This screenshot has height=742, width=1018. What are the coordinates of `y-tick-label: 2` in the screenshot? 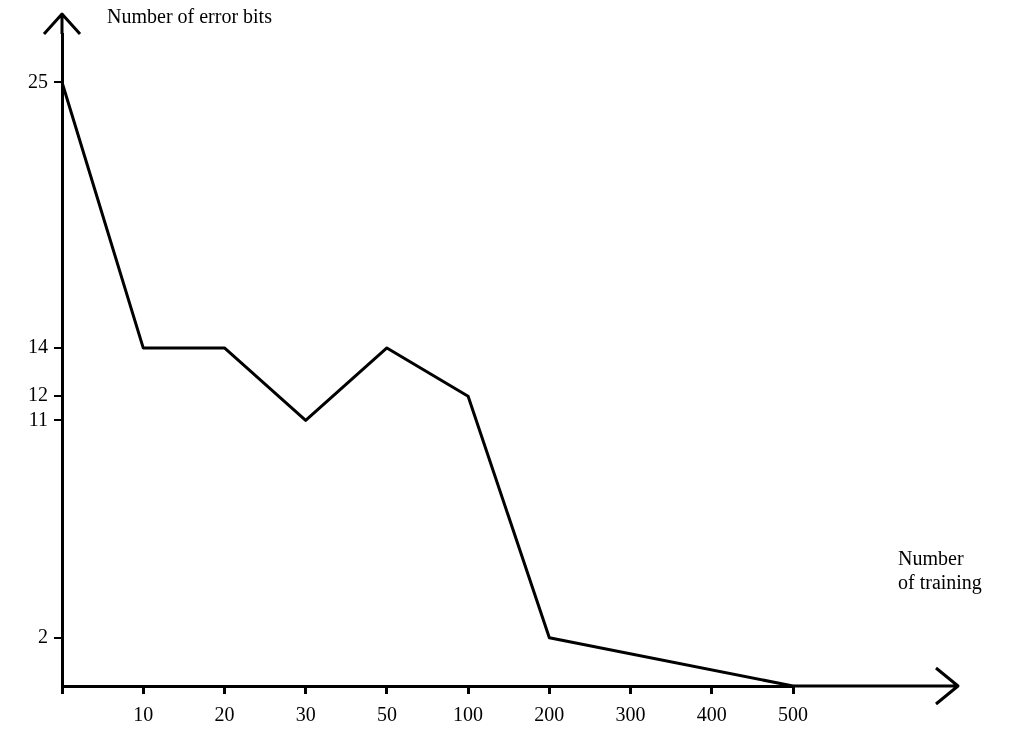 It's located at (43, 635).